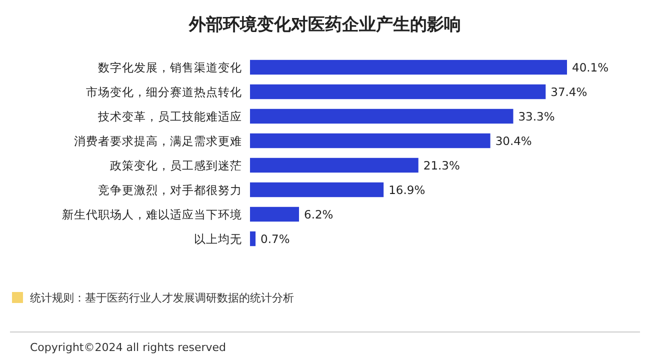 The image size is (650, 358). I want to click on y-tick-label: 以上均无, so click(218, 239).